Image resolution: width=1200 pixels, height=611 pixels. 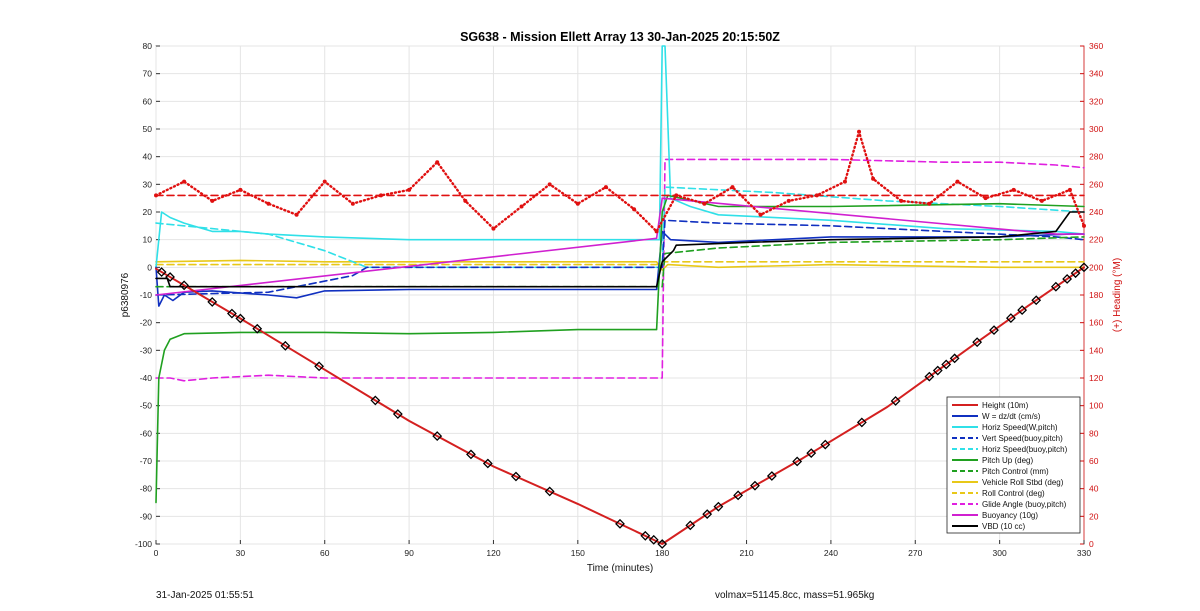 What do you see at coordinates (1091, 544) in the screenshot?
I see `y-tick-label-right: 0` at bounding box center [1091, 544].